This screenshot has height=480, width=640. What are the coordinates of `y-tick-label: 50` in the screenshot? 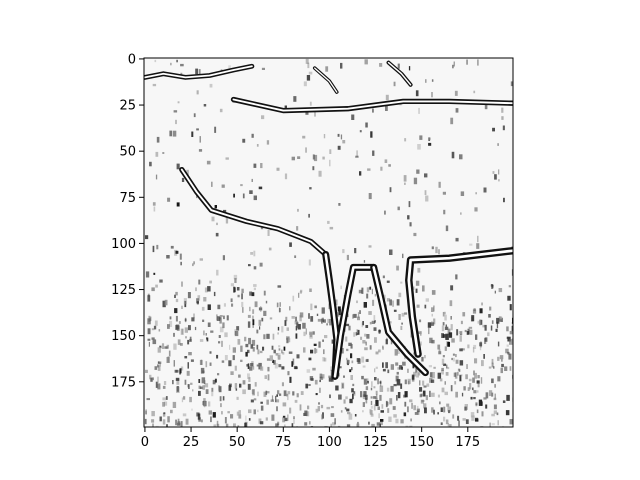 It's located at (127, 152).